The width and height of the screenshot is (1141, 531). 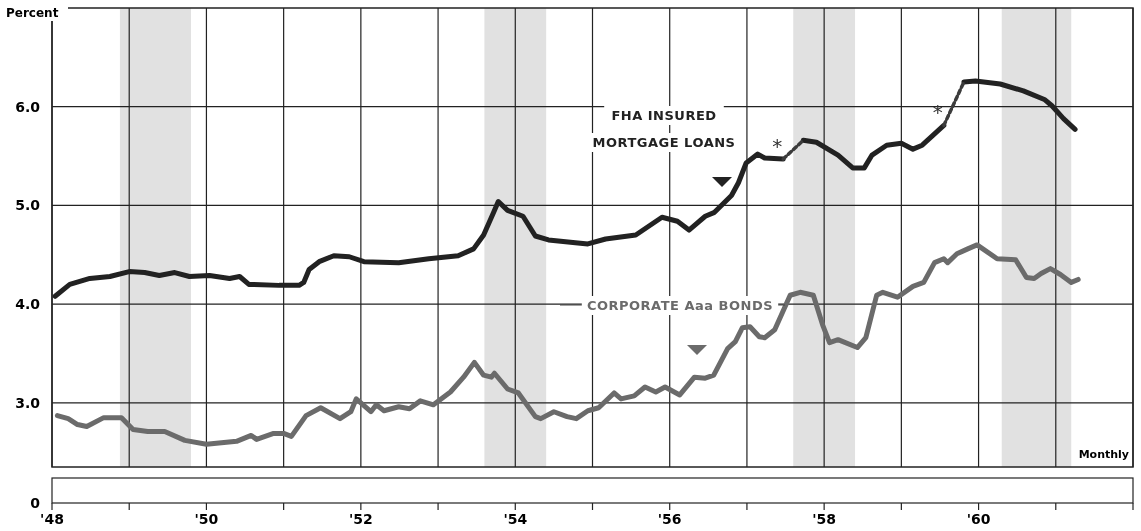 What do you see at coordinates (515, 519) in the screenshot?
I see `x-tick-label: '54` at bounding box center [515, 519].